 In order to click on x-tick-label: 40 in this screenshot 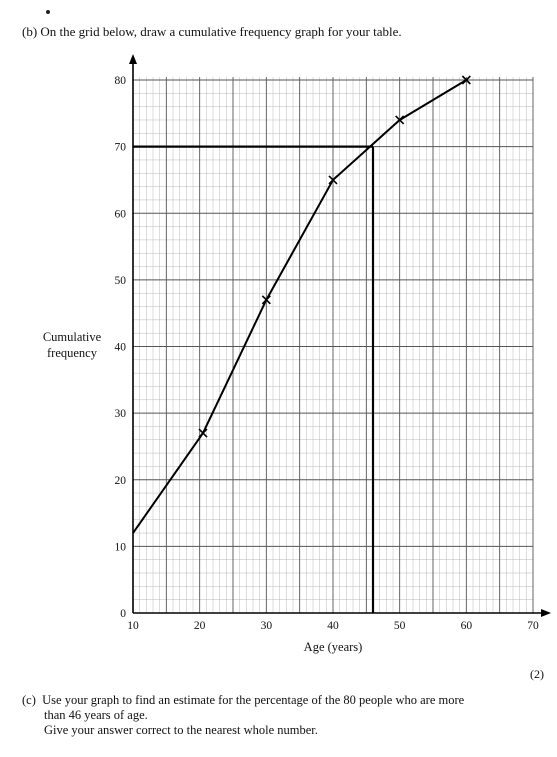, I will do `click(333, 626)`.